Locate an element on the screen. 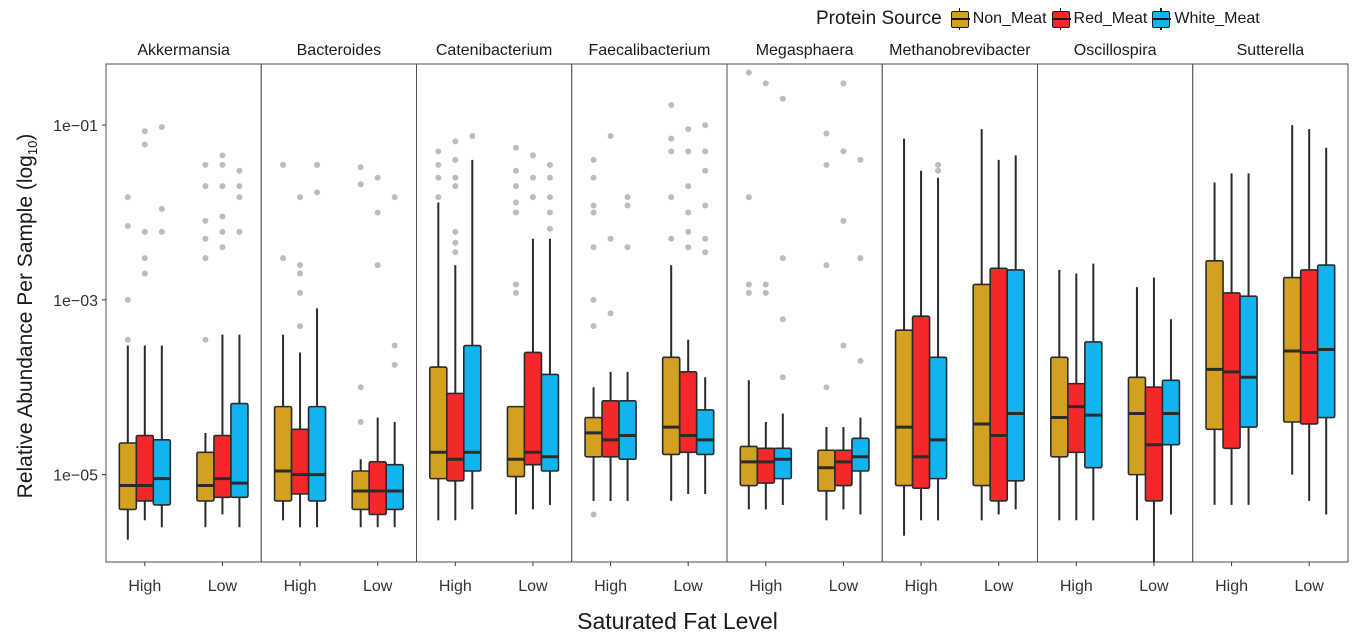 The height and width of the screenshot is (636, 1355). legend-label-non-meat: Non_Meat is located at coordinates (1009, 18).